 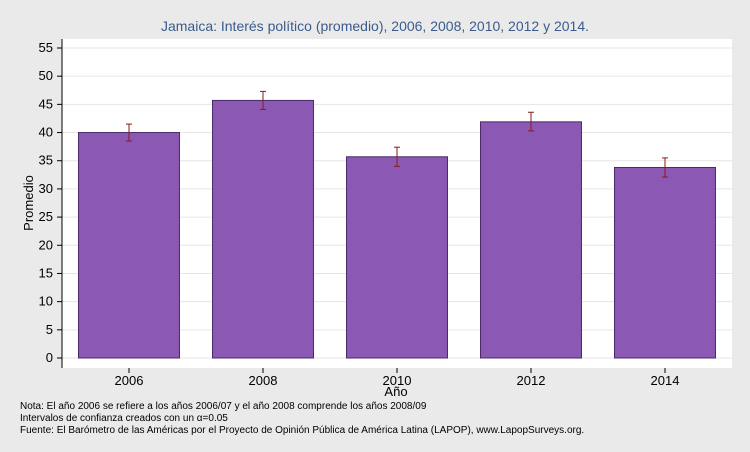 I want to click on y-tick-label-35: 35, so click(x=46, y=160).